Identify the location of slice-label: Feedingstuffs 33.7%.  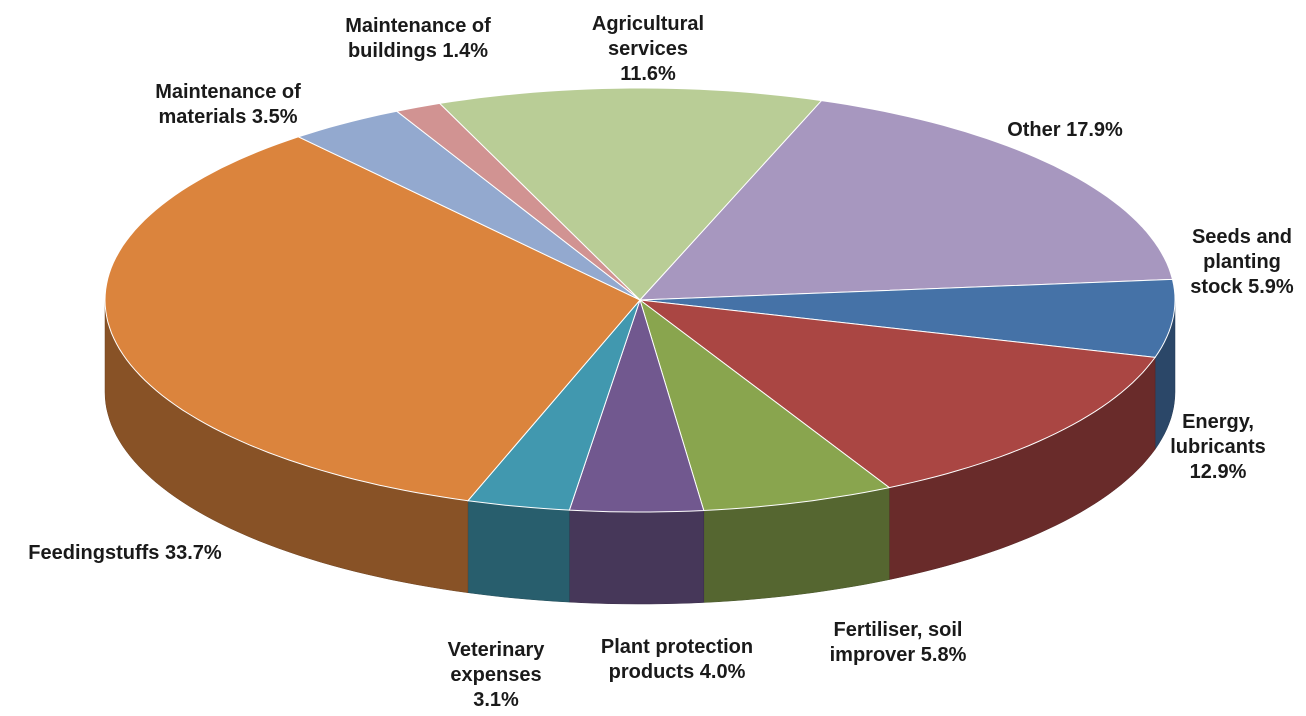
(127, 553).